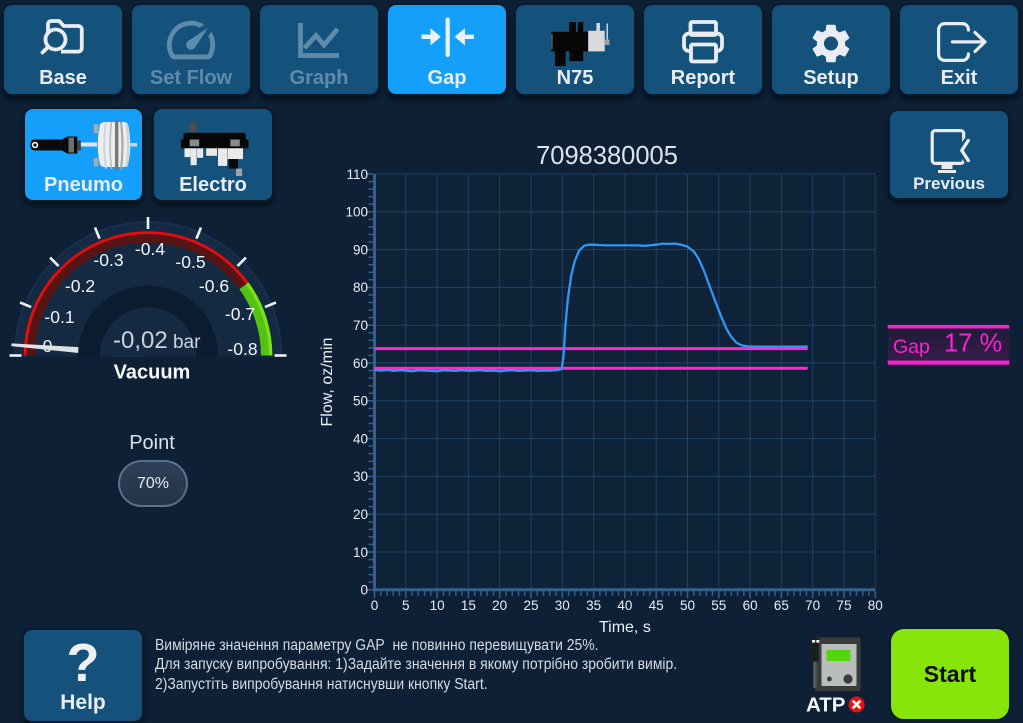  What do you see at coordinates (530, 605) in the screenshot?
I see `svg-text: 25` at bounding box center [530, 605].